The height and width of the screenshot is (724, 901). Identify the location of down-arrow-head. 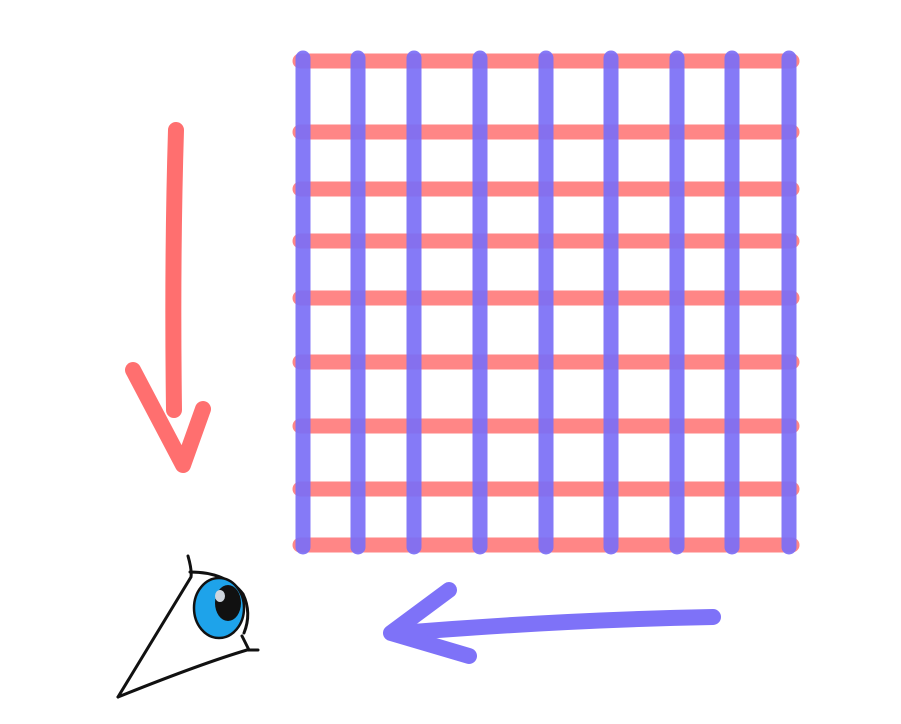
(168, 417).